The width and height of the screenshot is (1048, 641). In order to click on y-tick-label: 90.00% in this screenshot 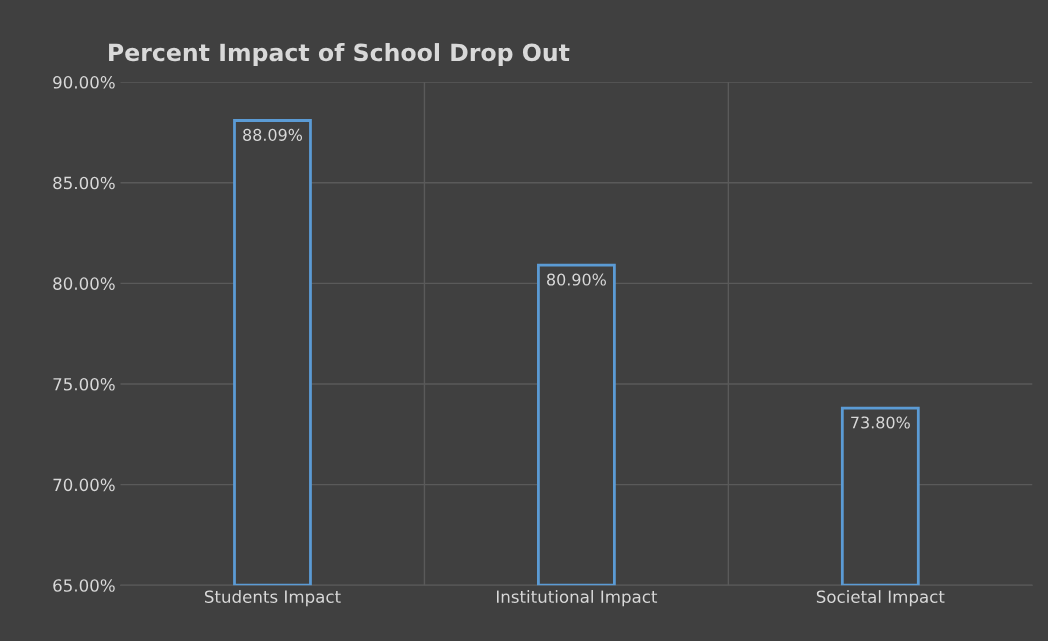, I will do `click(84, 82)`.